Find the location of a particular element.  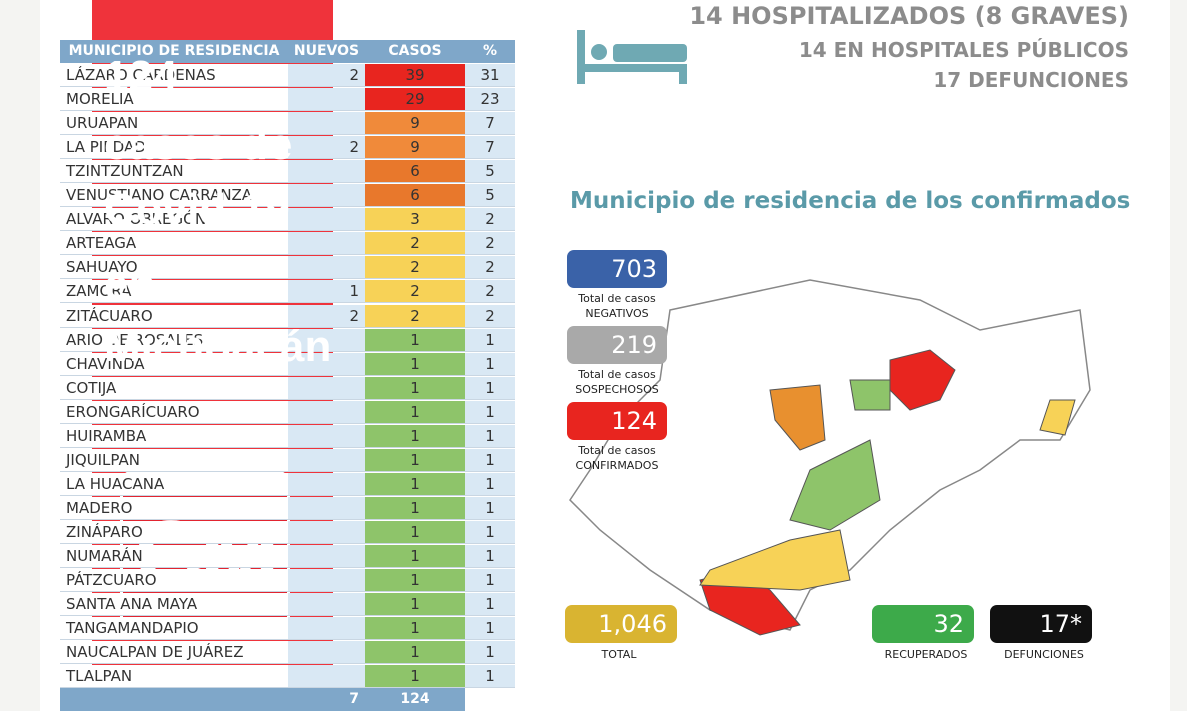

overlay-title-line: casos de is located at coordinates (198, 144).